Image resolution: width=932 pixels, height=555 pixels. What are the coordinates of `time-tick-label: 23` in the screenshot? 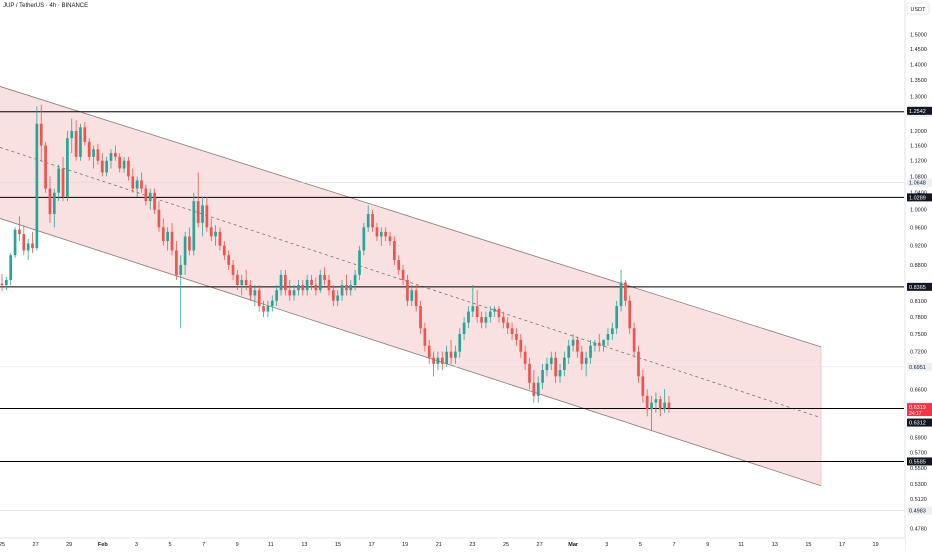 It's located at (472, 545).